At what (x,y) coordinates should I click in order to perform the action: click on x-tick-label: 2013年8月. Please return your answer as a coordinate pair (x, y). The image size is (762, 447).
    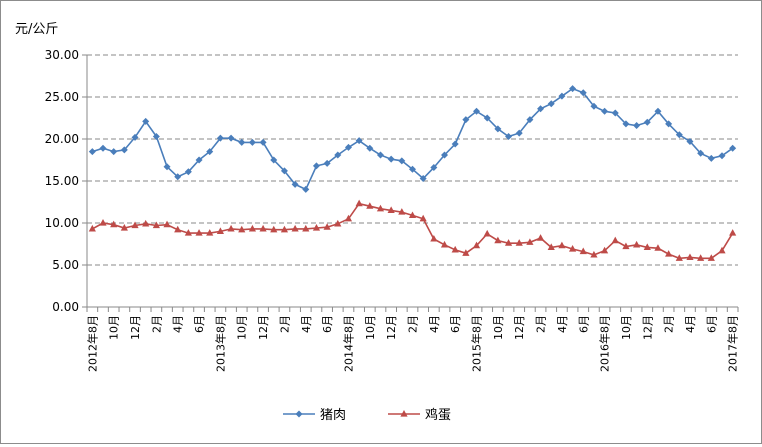
    Looking at the image, I should click on (220, 343).